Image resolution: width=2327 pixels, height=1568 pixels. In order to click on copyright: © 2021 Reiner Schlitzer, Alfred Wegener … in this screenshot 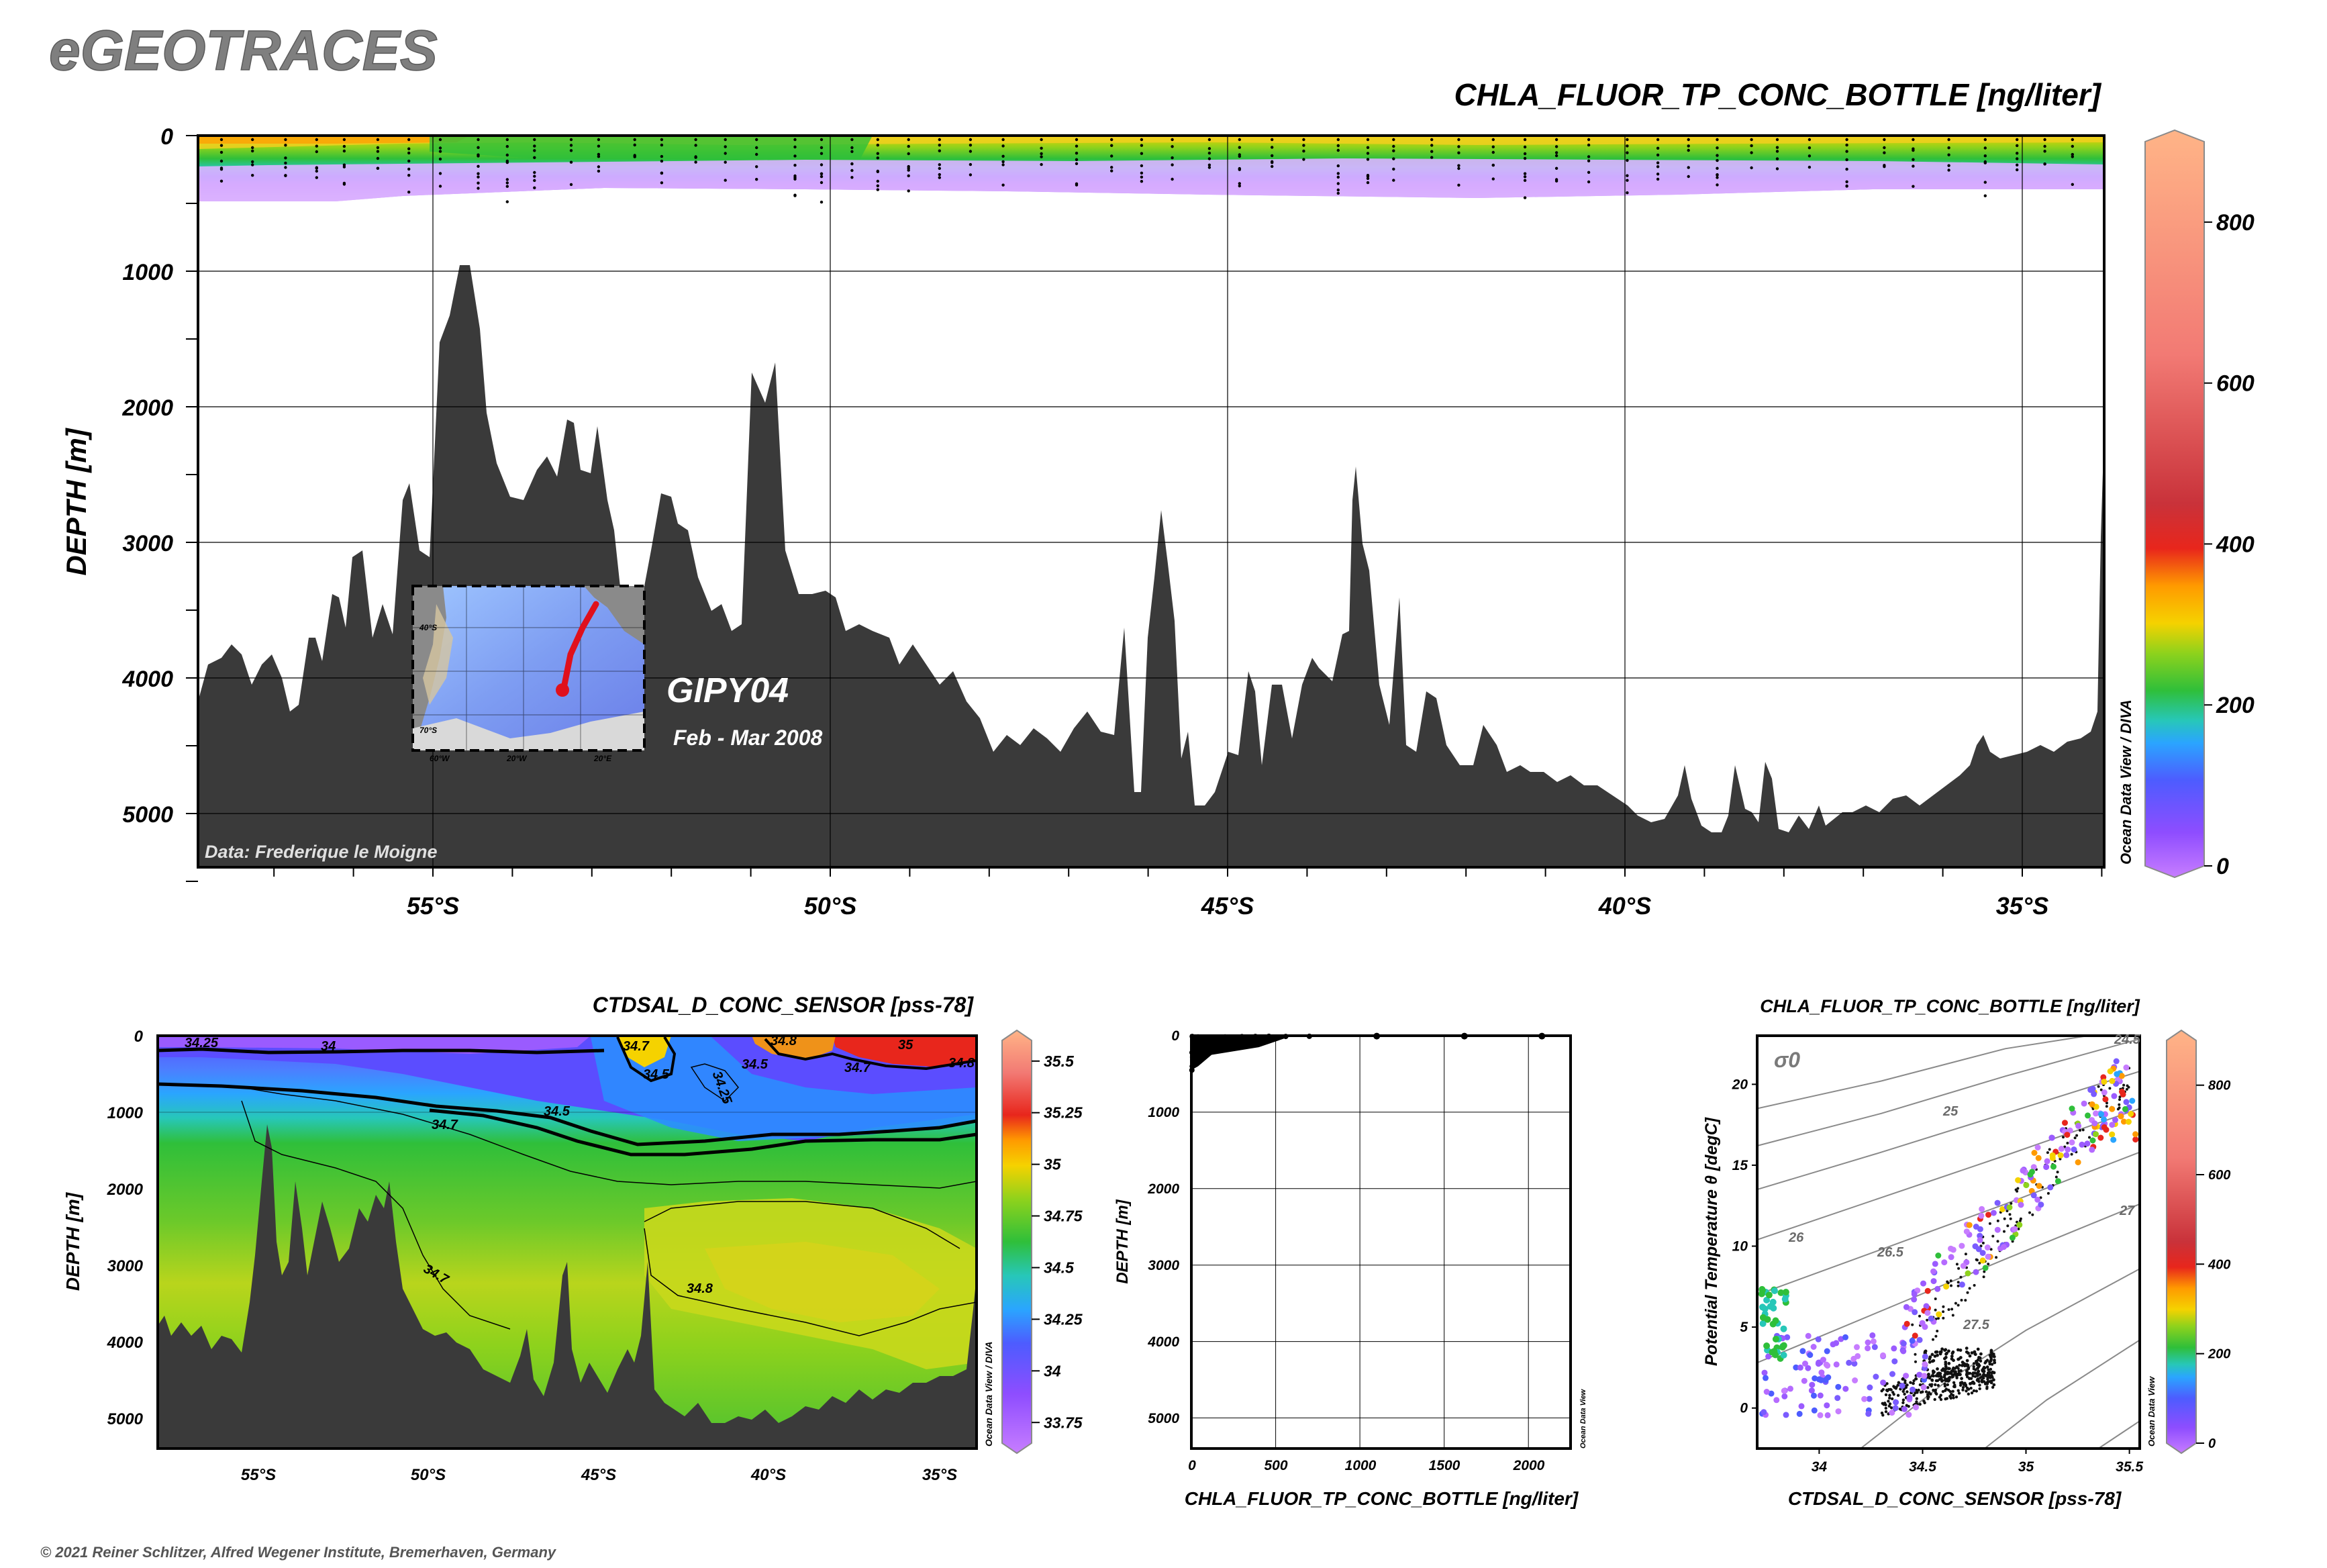, I will do `click(298, 1553)`.